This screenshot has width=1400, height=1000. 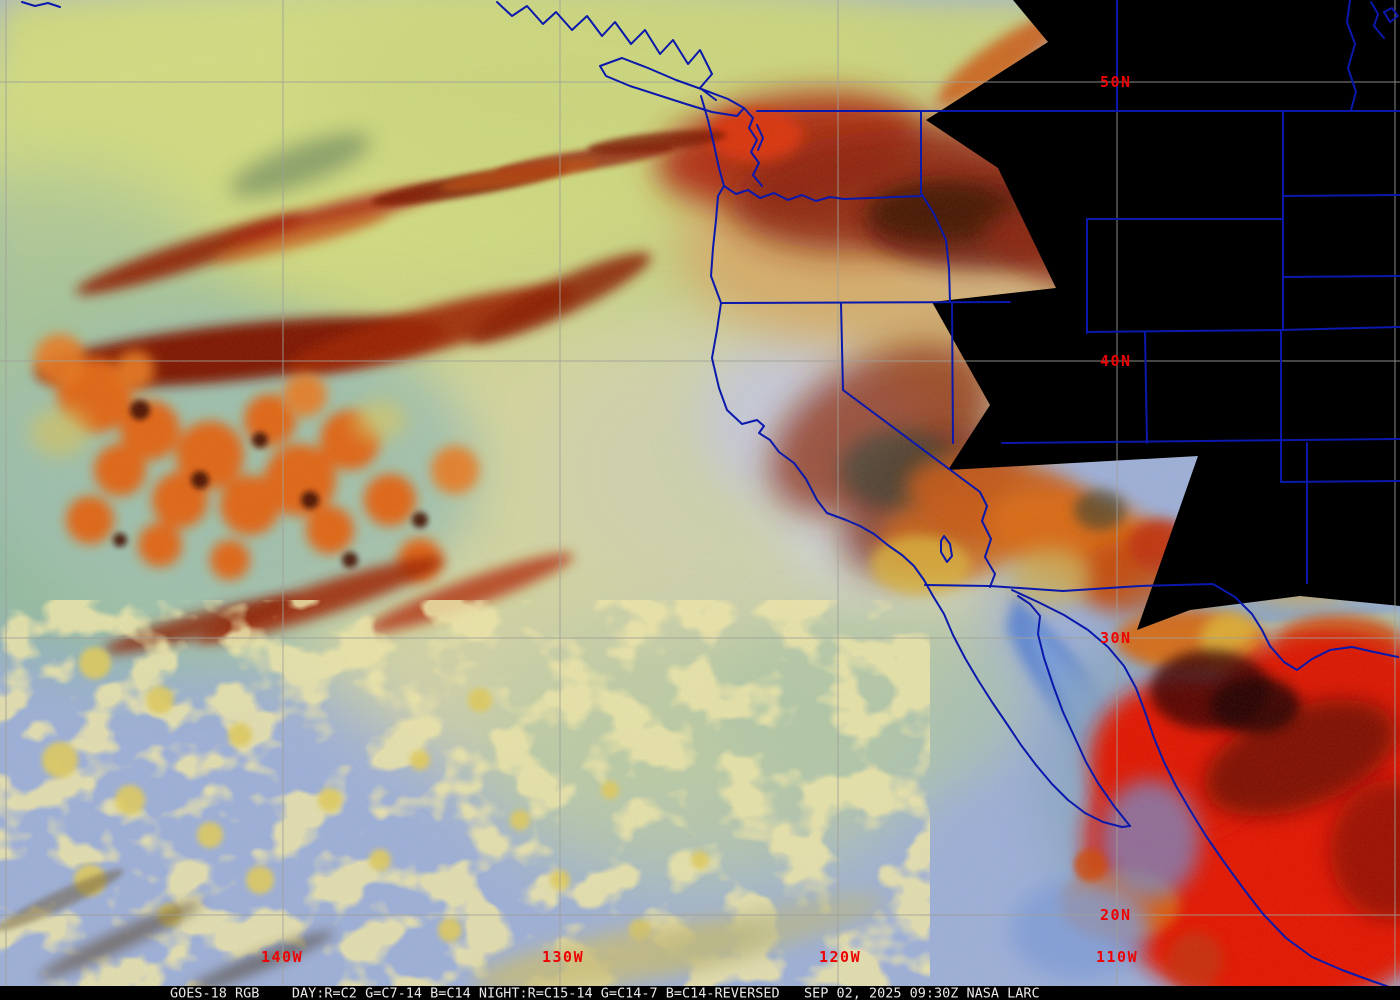 What do you see at coordinates (606, 51) in the screenshot?
I see `bc-coast-fjords` at bounding box center [606, 51].